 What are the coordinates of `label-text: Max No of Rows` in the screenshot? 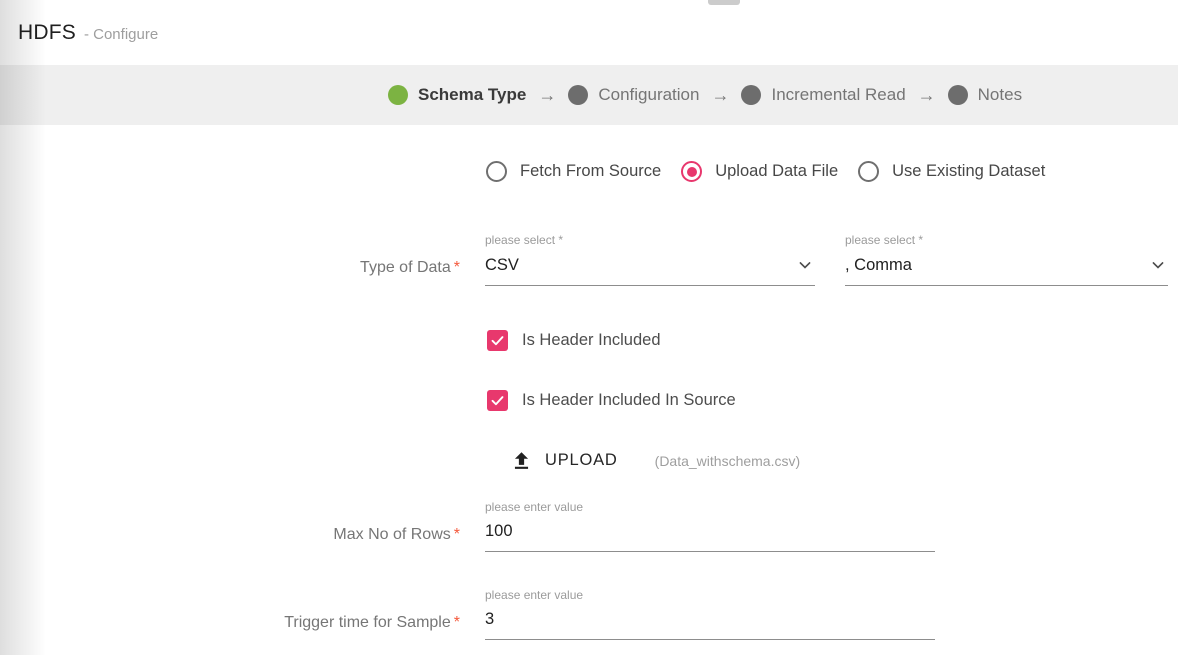 It's located at (392, 534).